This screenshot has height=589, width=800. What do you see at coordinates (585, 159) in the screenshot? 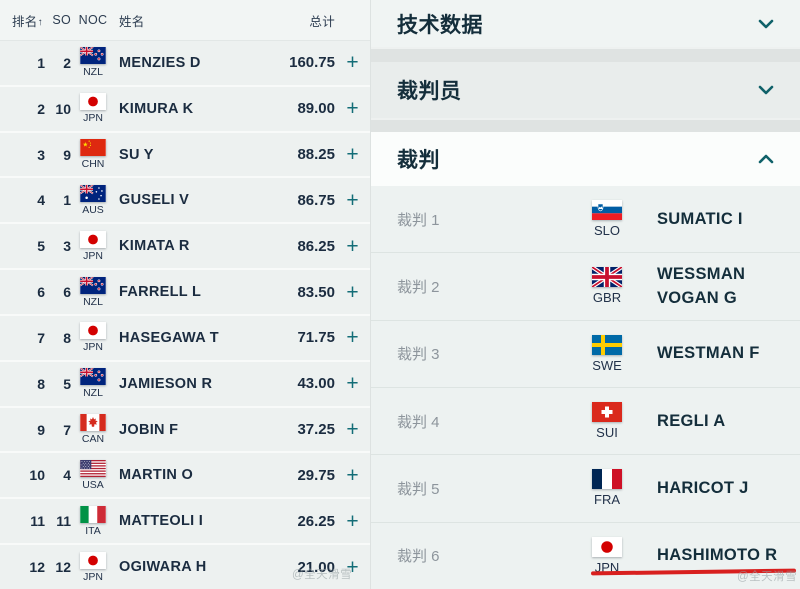
I see `accordion-judges: 裁判` at bounding box center [585, 159].